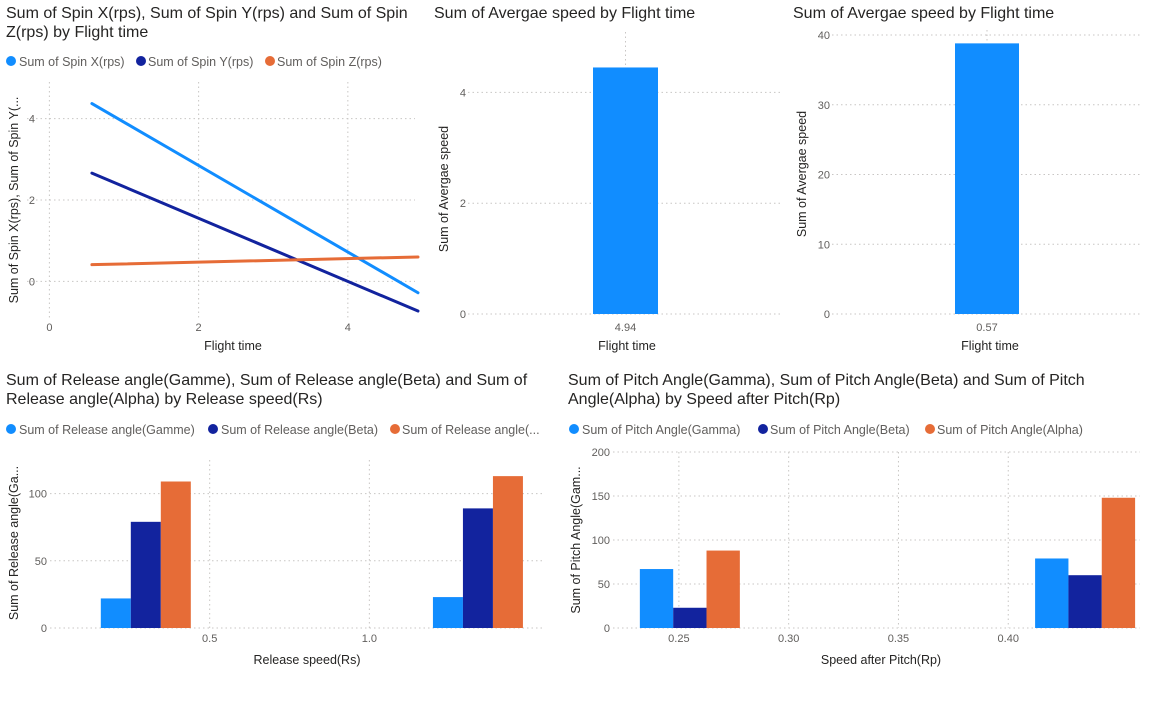  Describe the element at coordinates (507, 552) in the screenshot. I see `c4-bar-g2-s3` at that location.